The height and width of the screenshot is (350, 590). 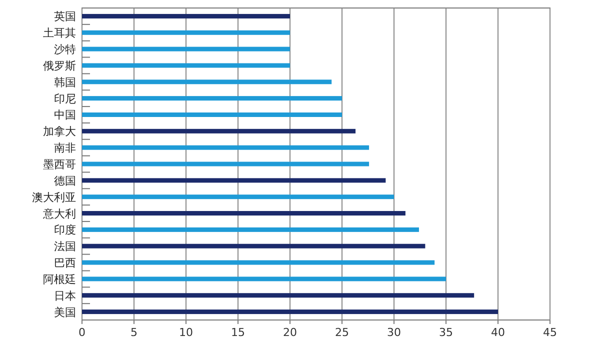 What do you see at coordinates (59, 213) in the screenshot?
I see `y-tick-label: 意大利` at bounding box center [59, 213].